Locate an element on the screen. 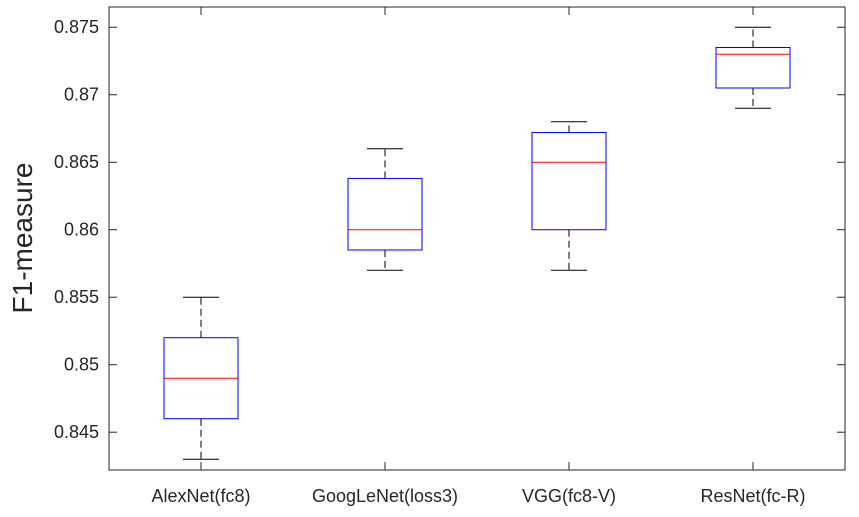 This screenshot has width=859, height=517. x-tick-label: VGG(fc8-V) is located at coordinates (569, 496).